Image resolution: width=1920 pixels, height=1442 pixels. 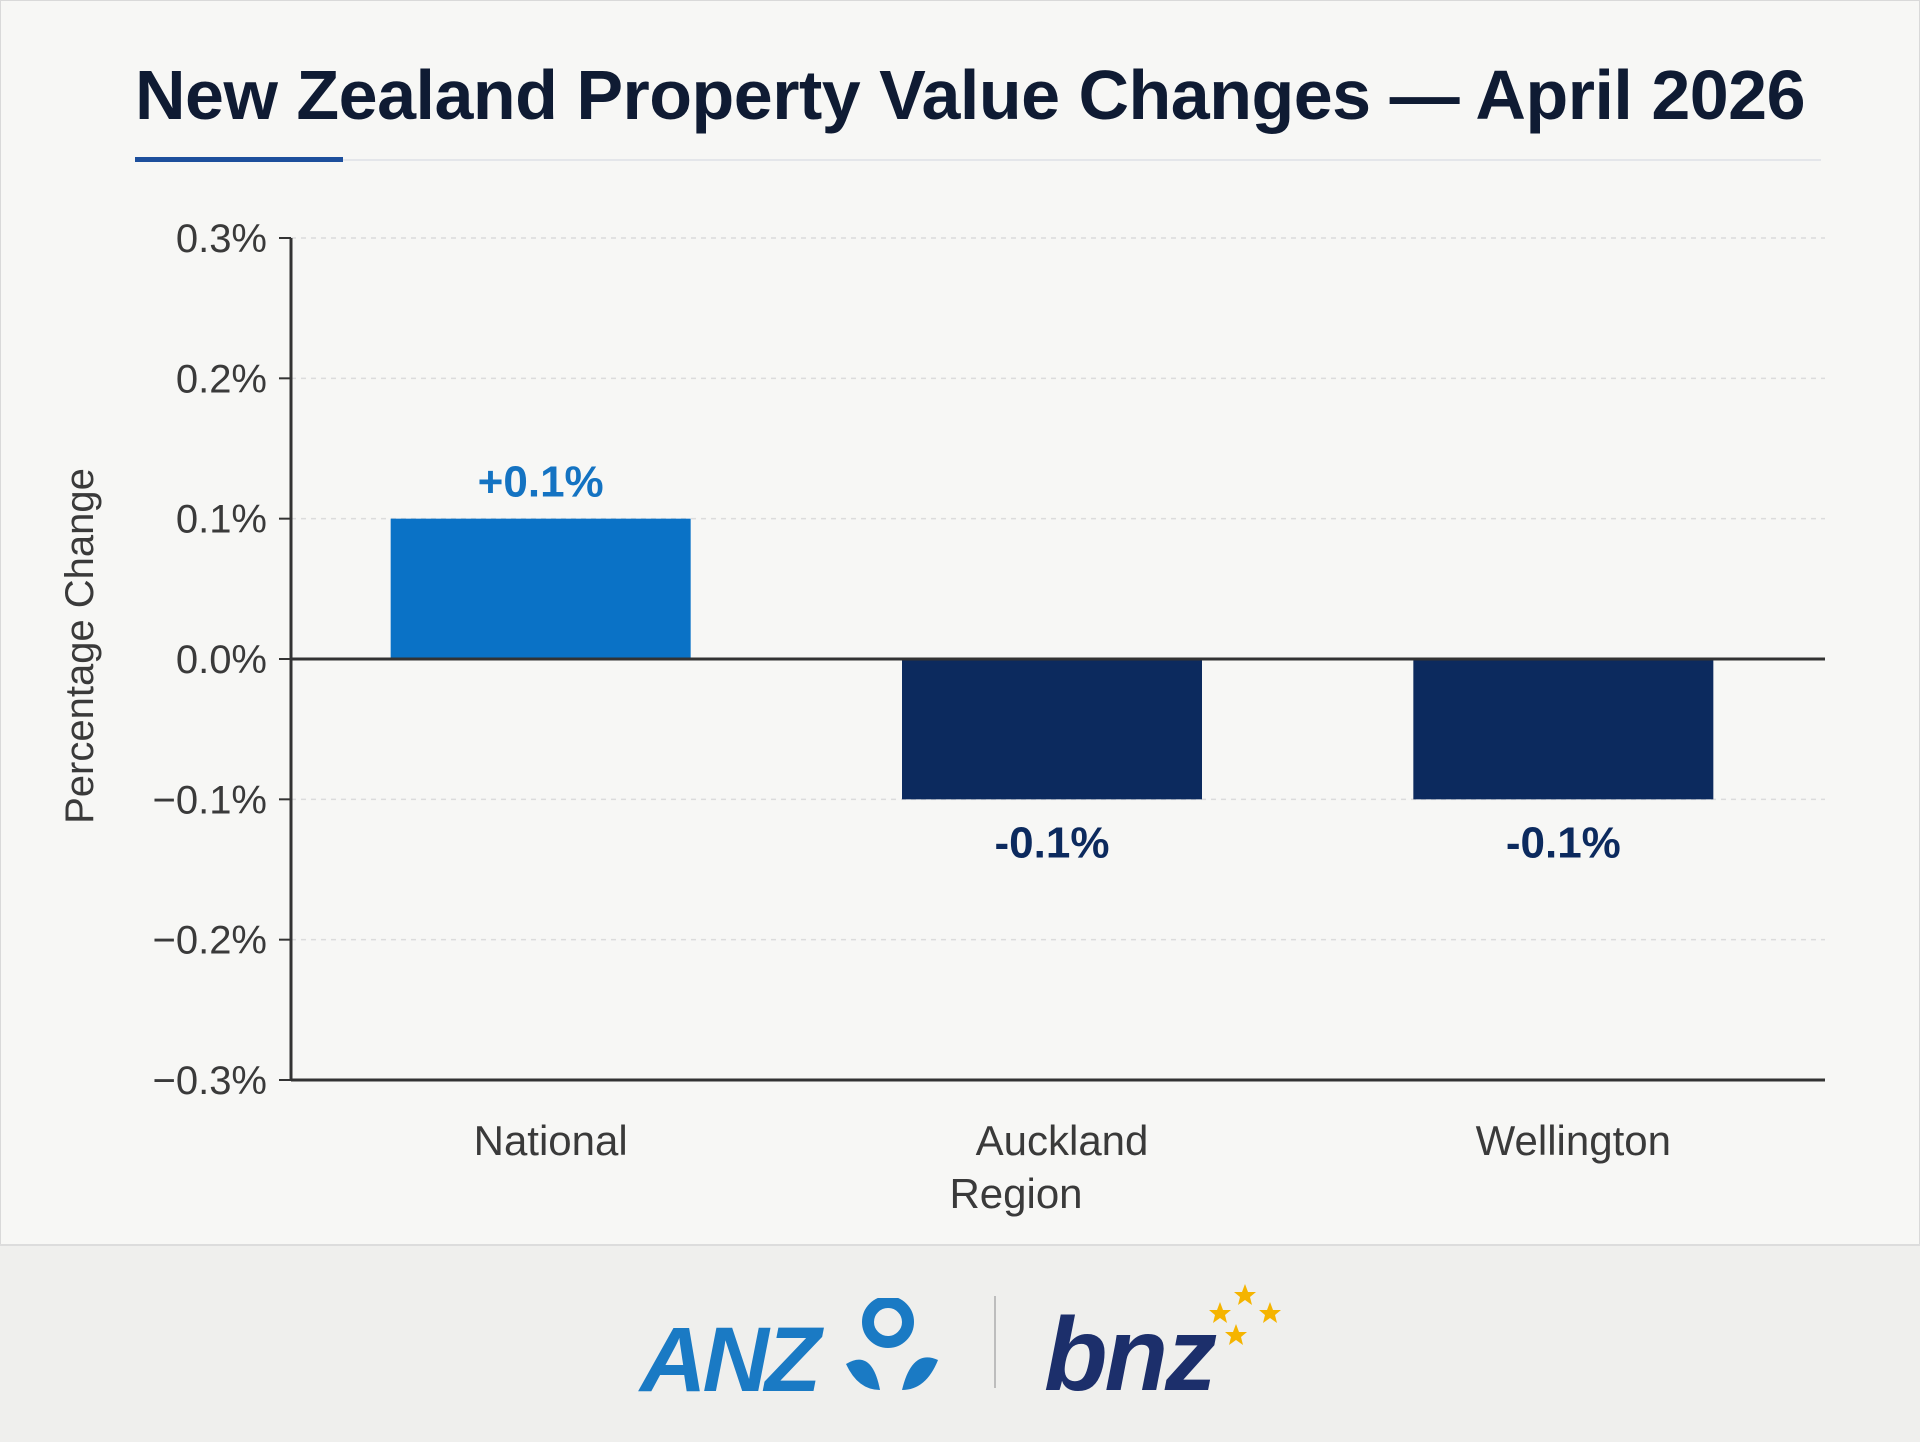 I want to click on x-tick-label: National, so click(x=551, y=1140).